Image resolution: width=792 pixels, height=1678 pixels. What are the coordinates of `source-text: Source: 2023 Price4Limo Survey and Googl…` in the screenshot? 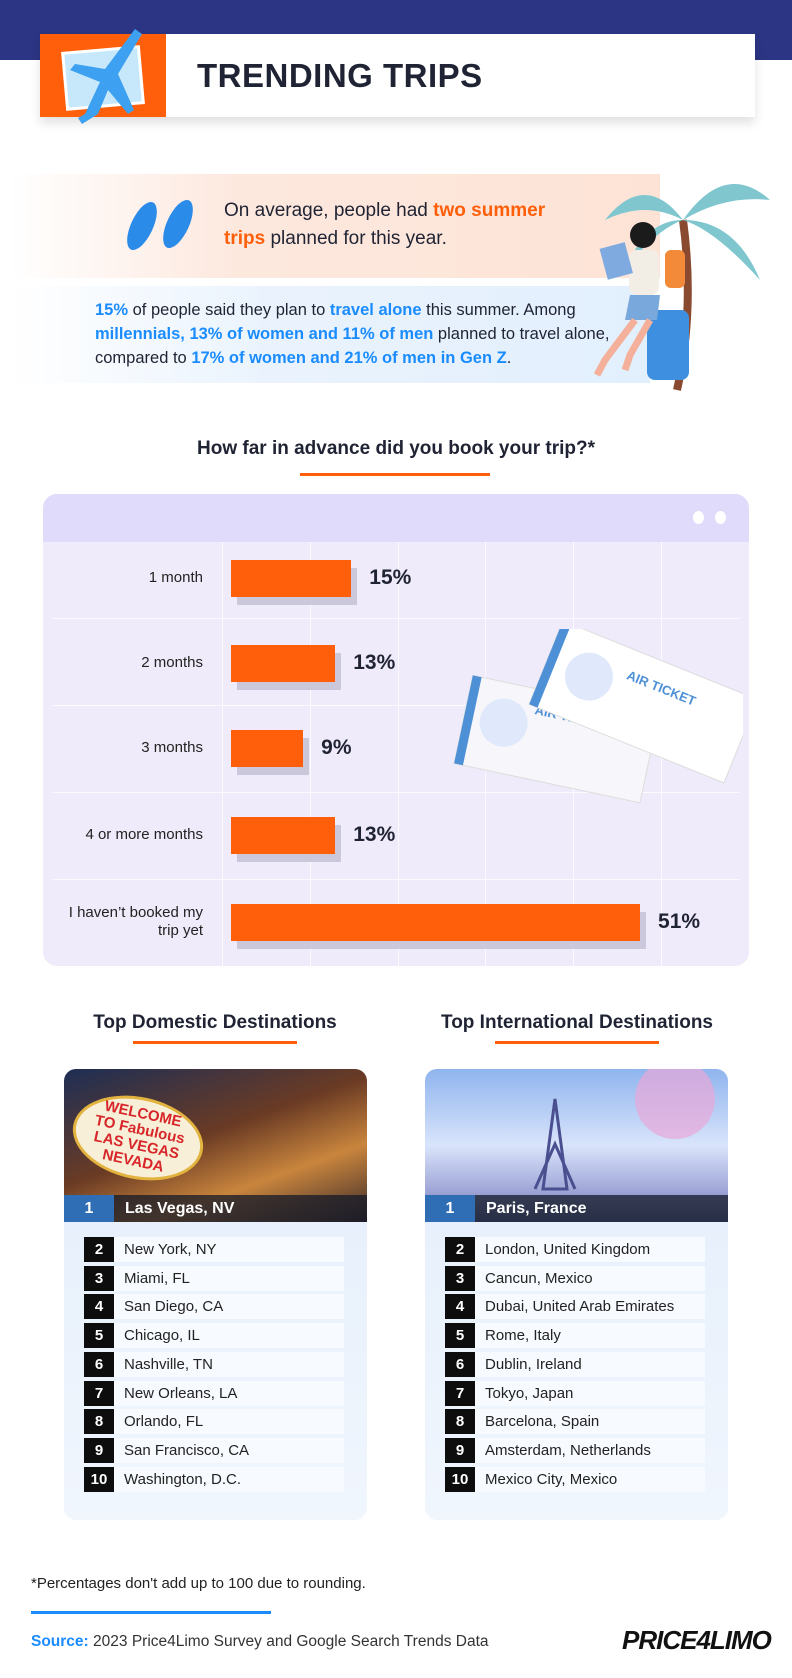 It's located at (260, 1641).